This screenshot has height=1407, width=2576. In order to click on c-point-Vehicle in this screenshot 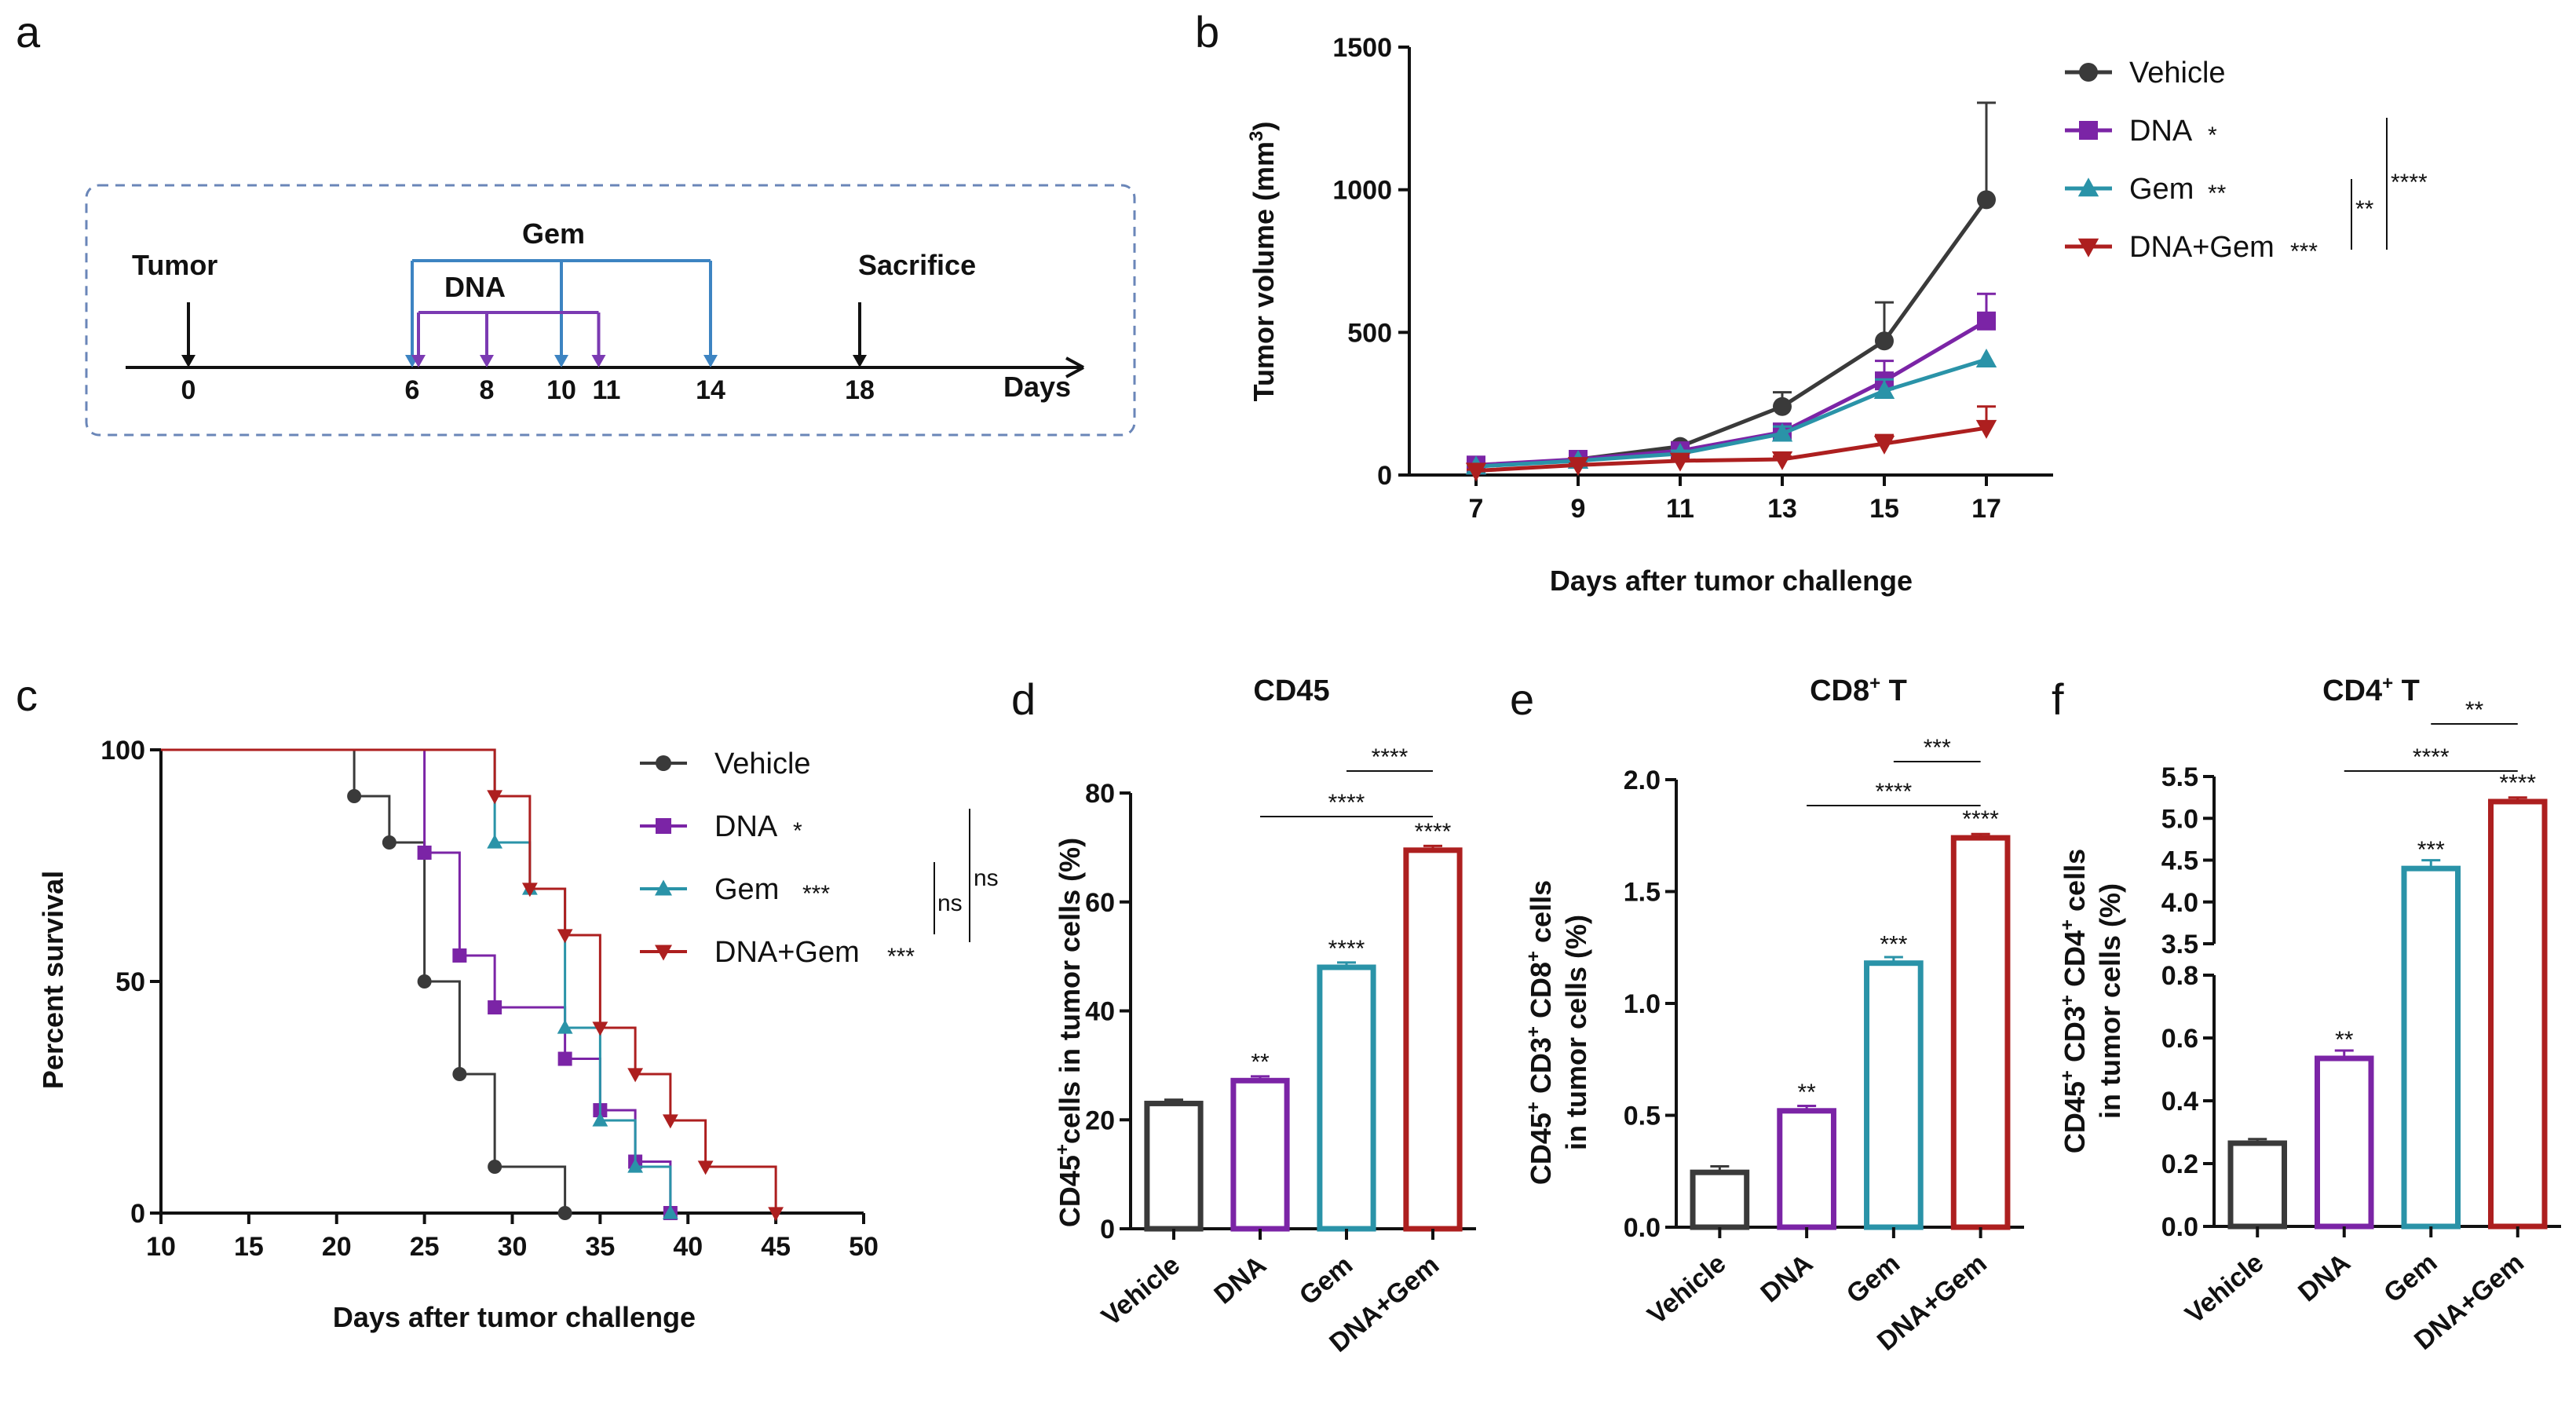, I will do `click(459, 1074)`.